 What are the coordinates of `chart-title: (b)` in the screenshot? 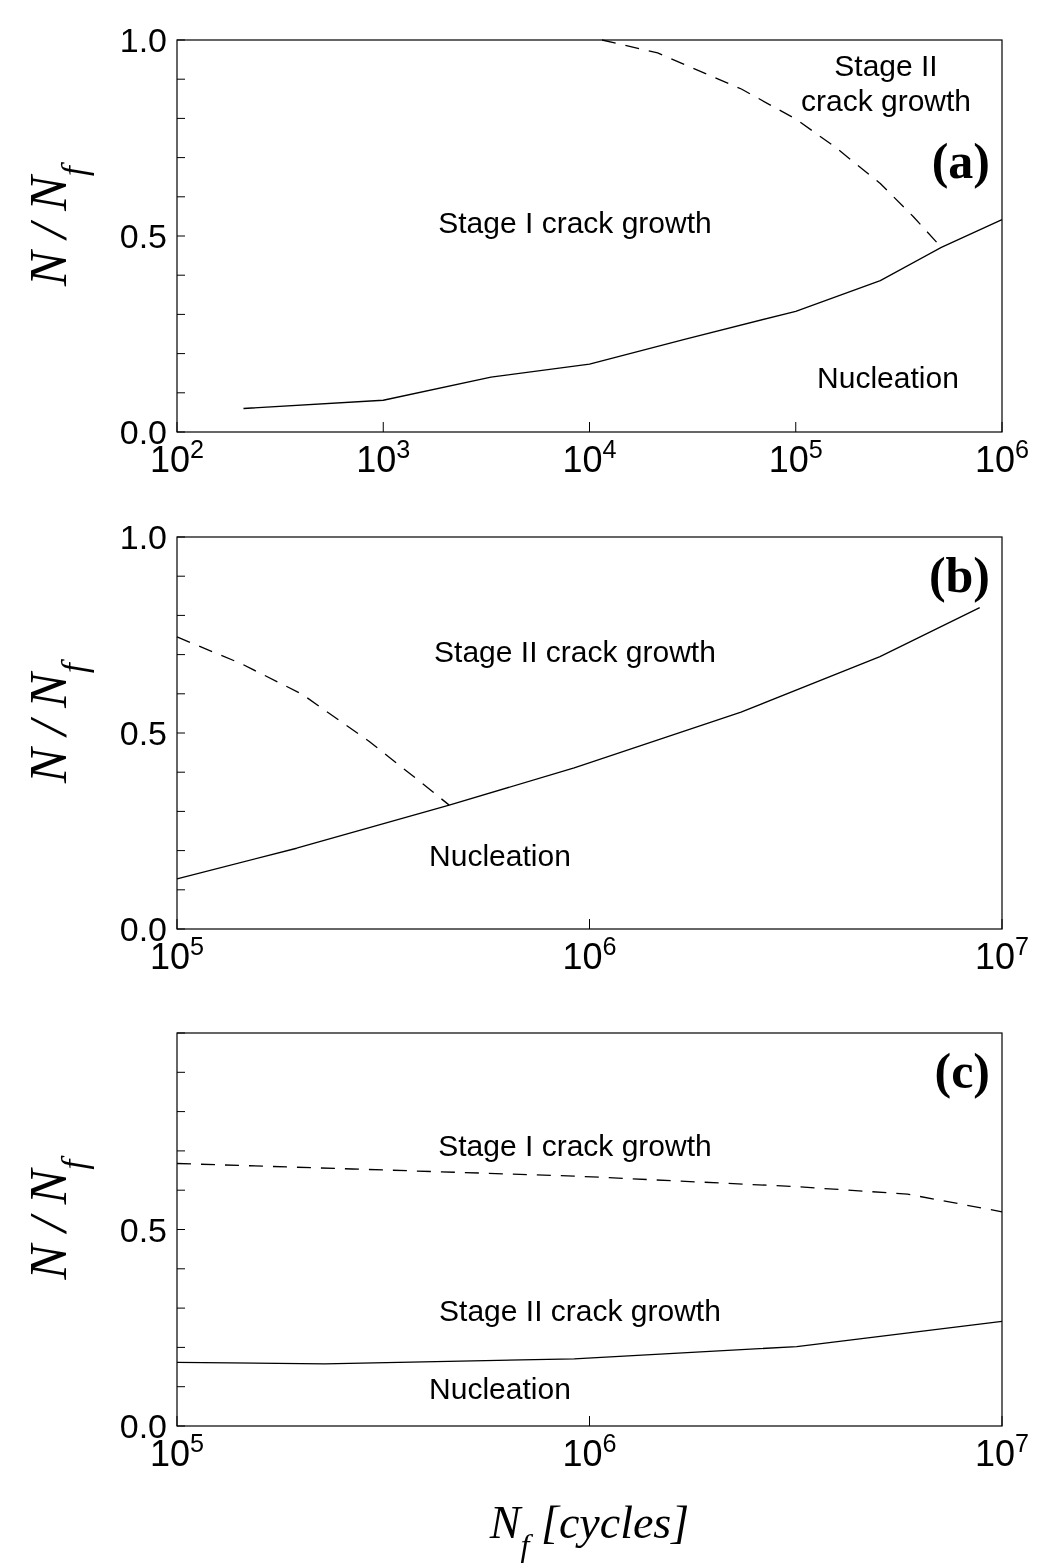 It's located at (959, 575).